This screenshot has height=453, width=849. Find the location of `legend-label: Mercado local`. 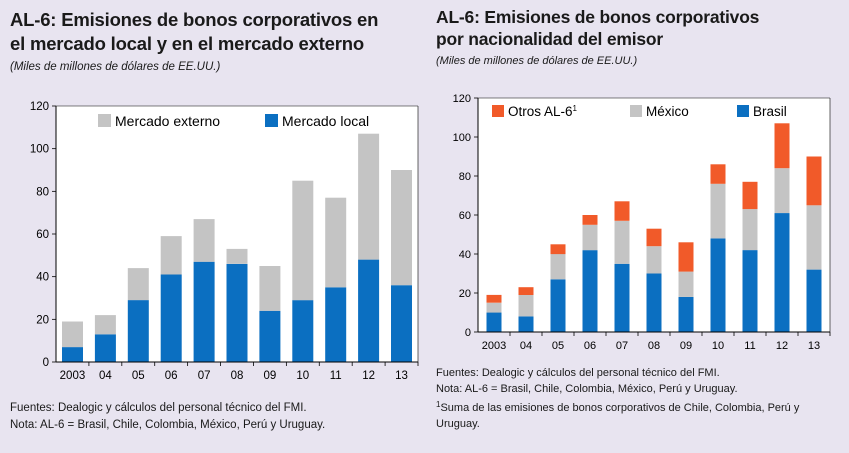

legend-label: Mercado local is located at coordinates (325, 121).